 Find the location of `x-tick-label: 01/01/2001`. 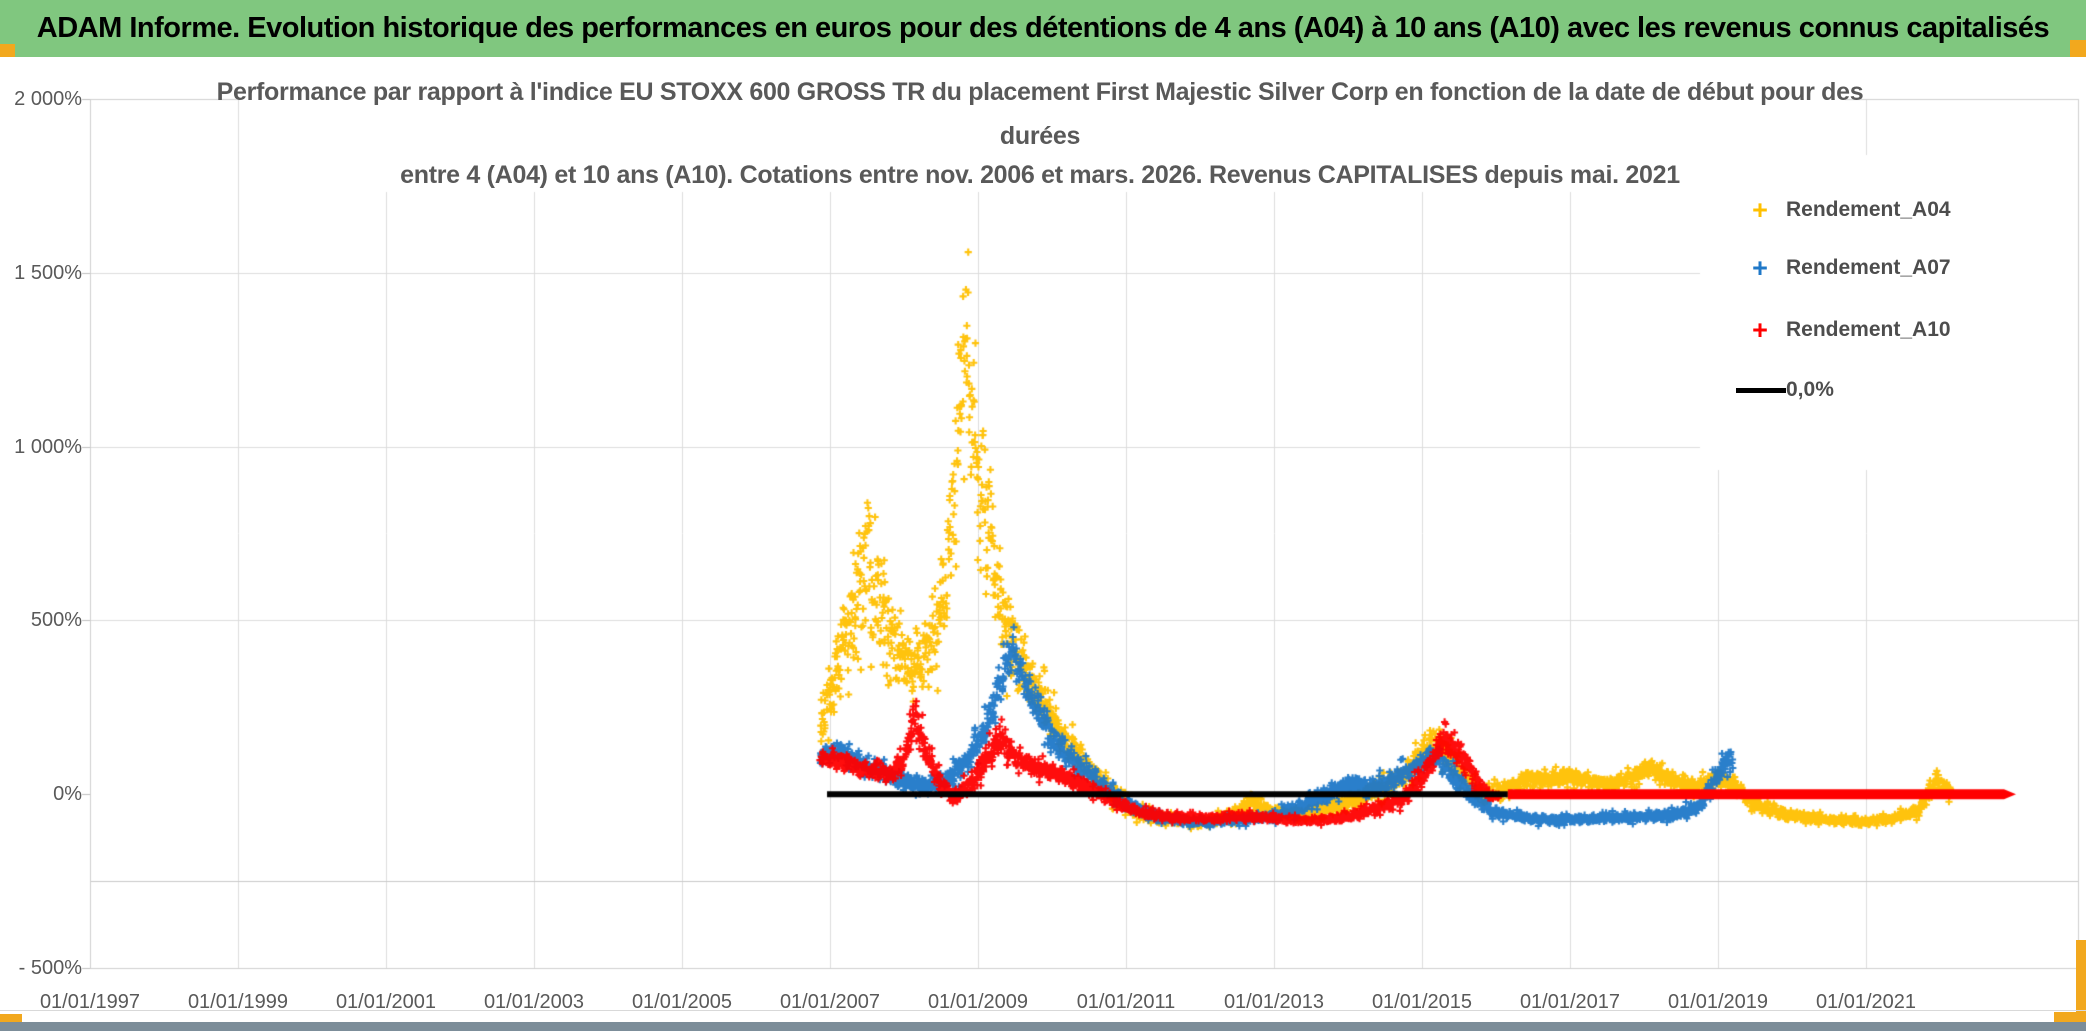

x-tick-label: 01/01/2001 is located at coordinates (386, 1002).